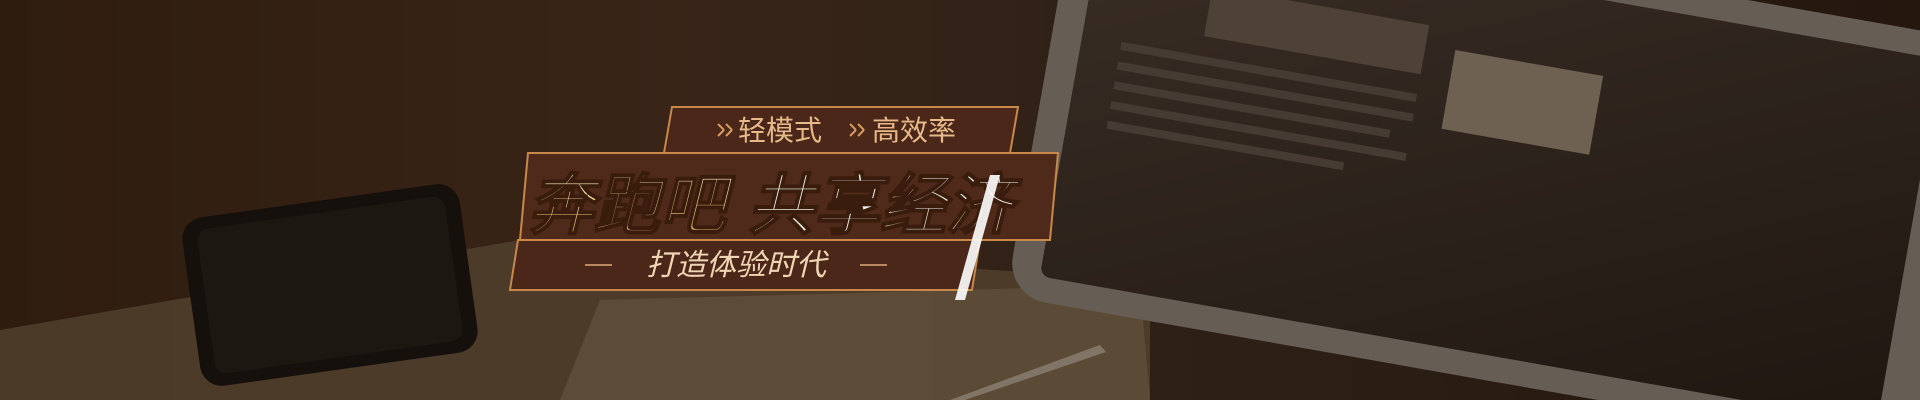 Image resolution: width=1920 pixels, height=400 pixels. Describe the element at coordinates (977, 237) in the screenshot. I see `accent-stroke` at that location.